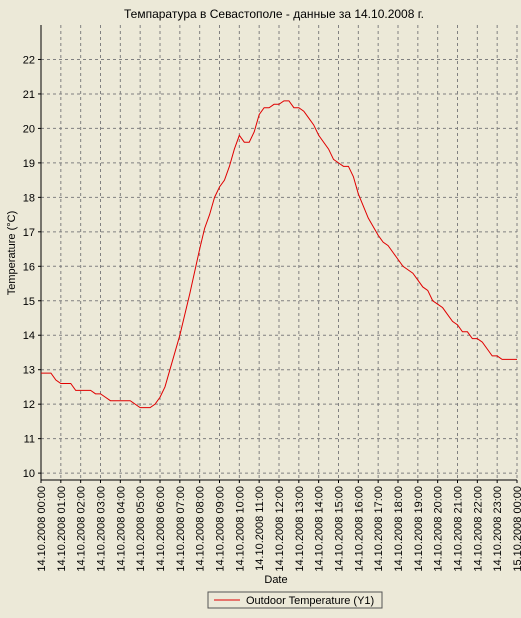 The width and height of the screenshot is (521, 618). I want to click on x-tick-label: 14.10.2008 20:00, so click(439, 529).